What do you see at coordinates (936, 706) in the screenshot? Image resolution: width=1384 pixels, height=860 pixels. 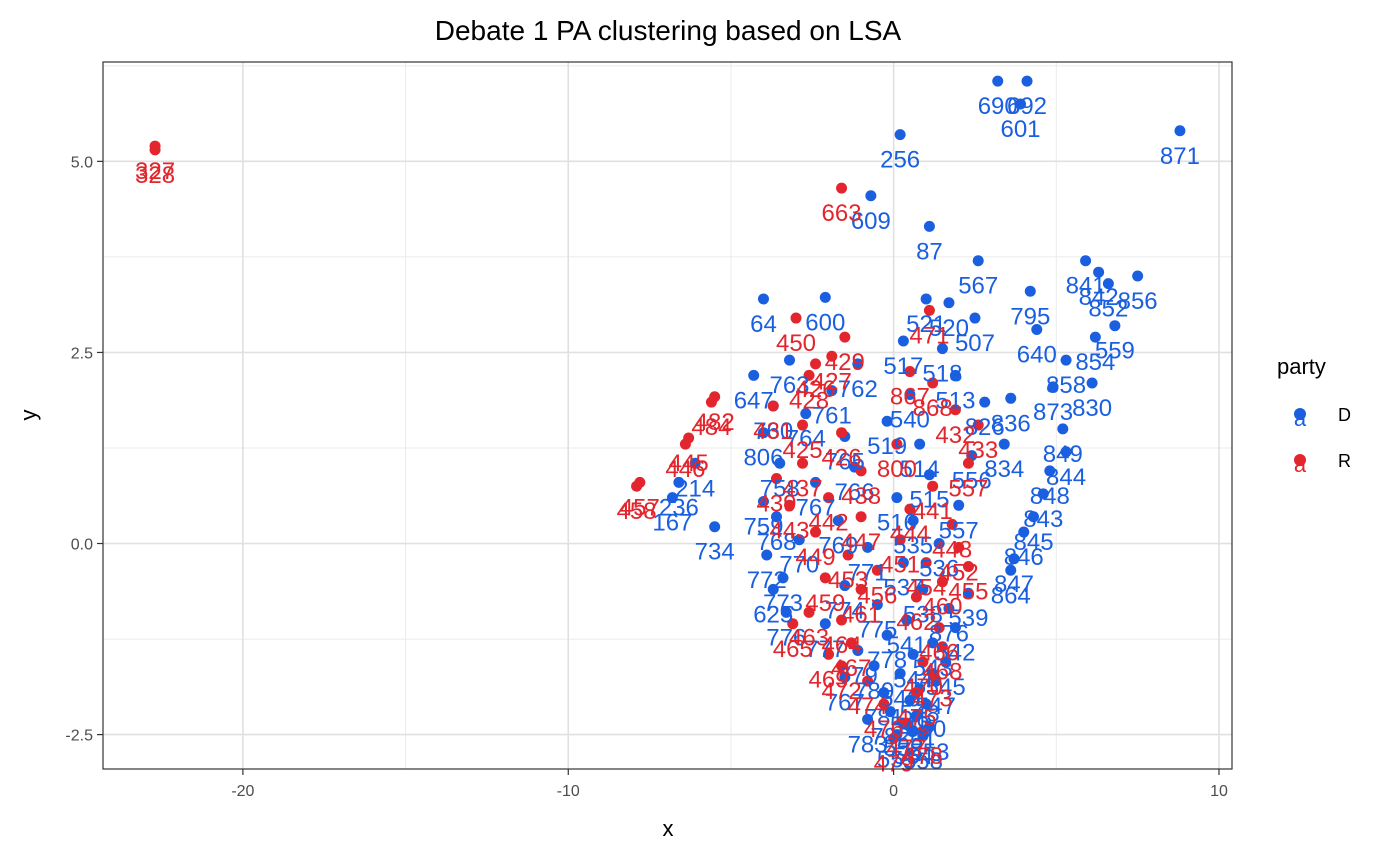 I see `series-d-point-label: 547` at bounding box center [936, 706].